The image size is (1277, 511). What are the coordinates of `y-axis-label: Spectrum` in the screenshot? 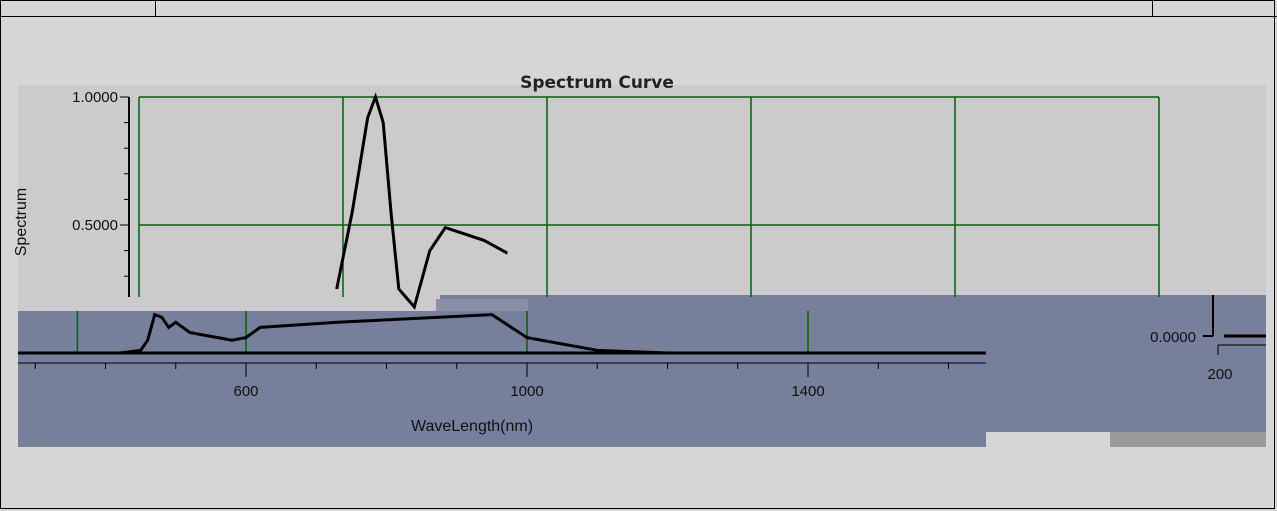 It's located at (21, 222).